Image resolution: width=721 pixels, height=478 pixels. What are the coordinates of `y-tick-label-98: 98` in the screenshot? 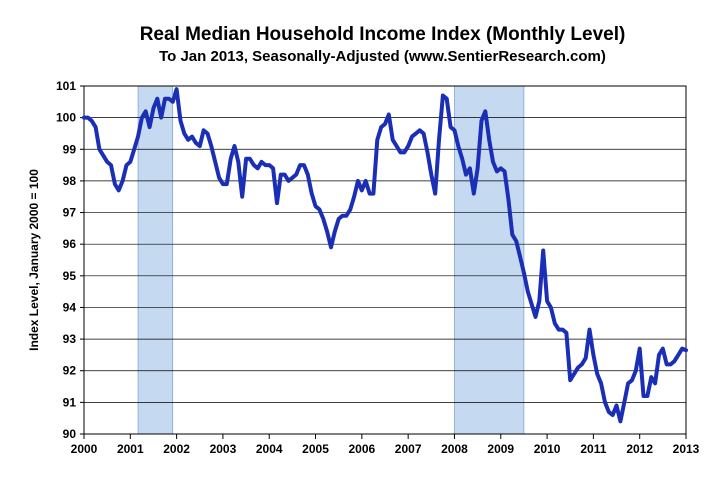 It's located at (70, 181).